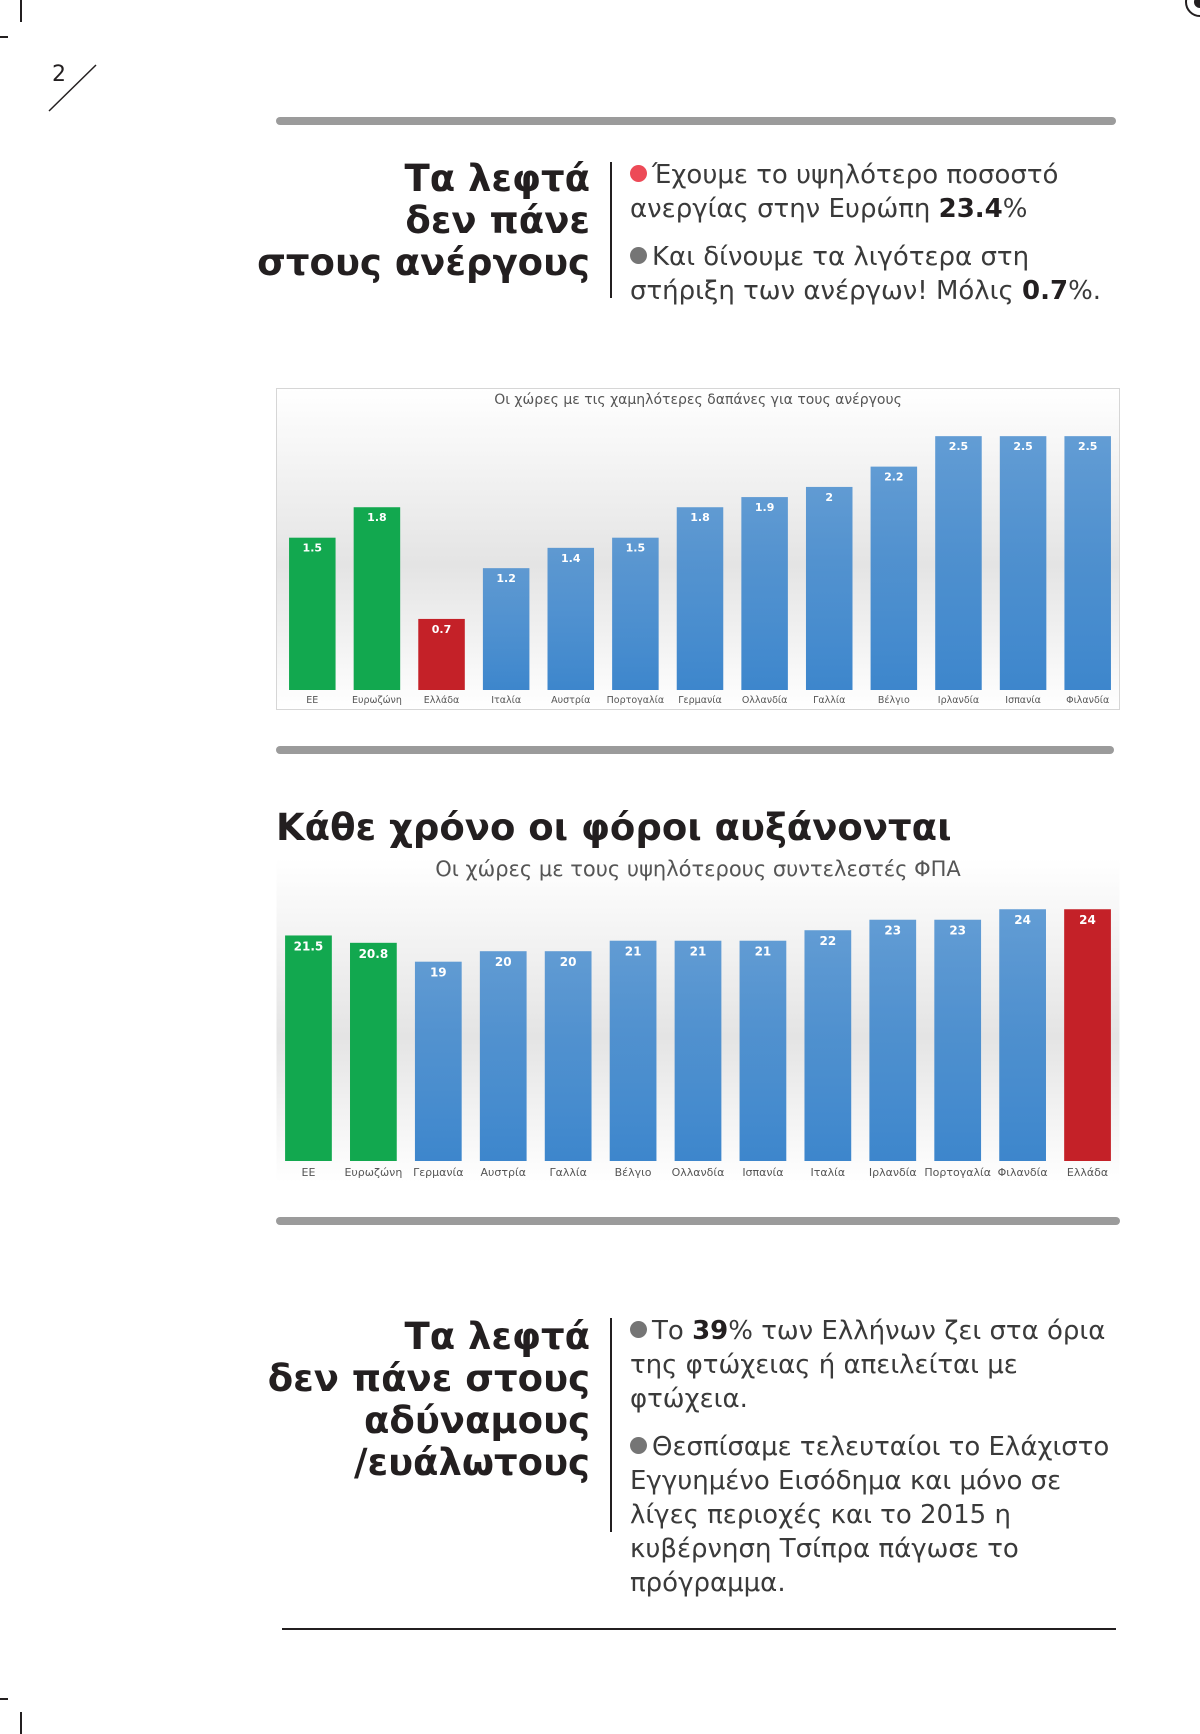 The height and width of the screenshot is (1734, 1200). What do you see at coordinates (428, 1378) in the screenshot?
I see `title-line: δεν πάνε στους` at bounding box center [428, 1378].